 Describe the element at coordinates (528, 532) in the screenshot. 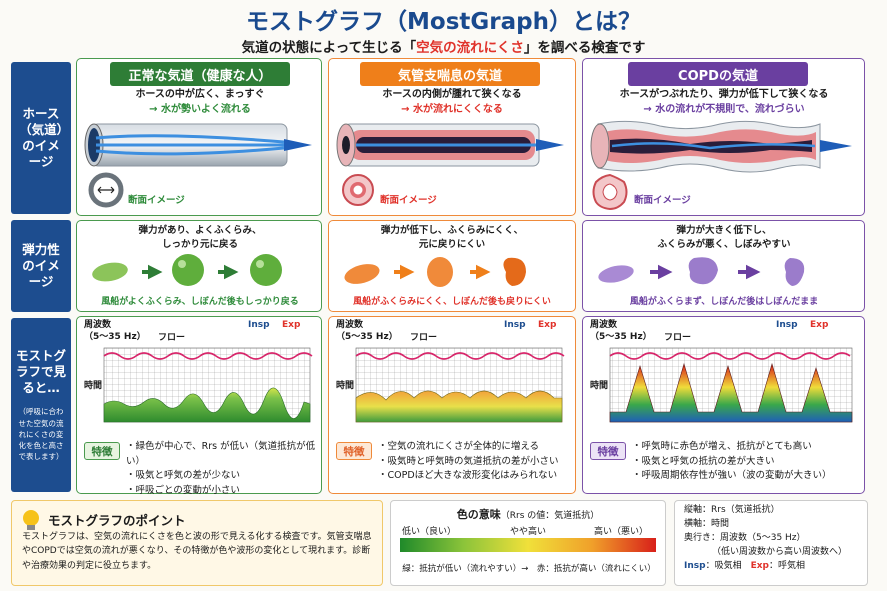

I see `legend-mid: やや高い` at that location.